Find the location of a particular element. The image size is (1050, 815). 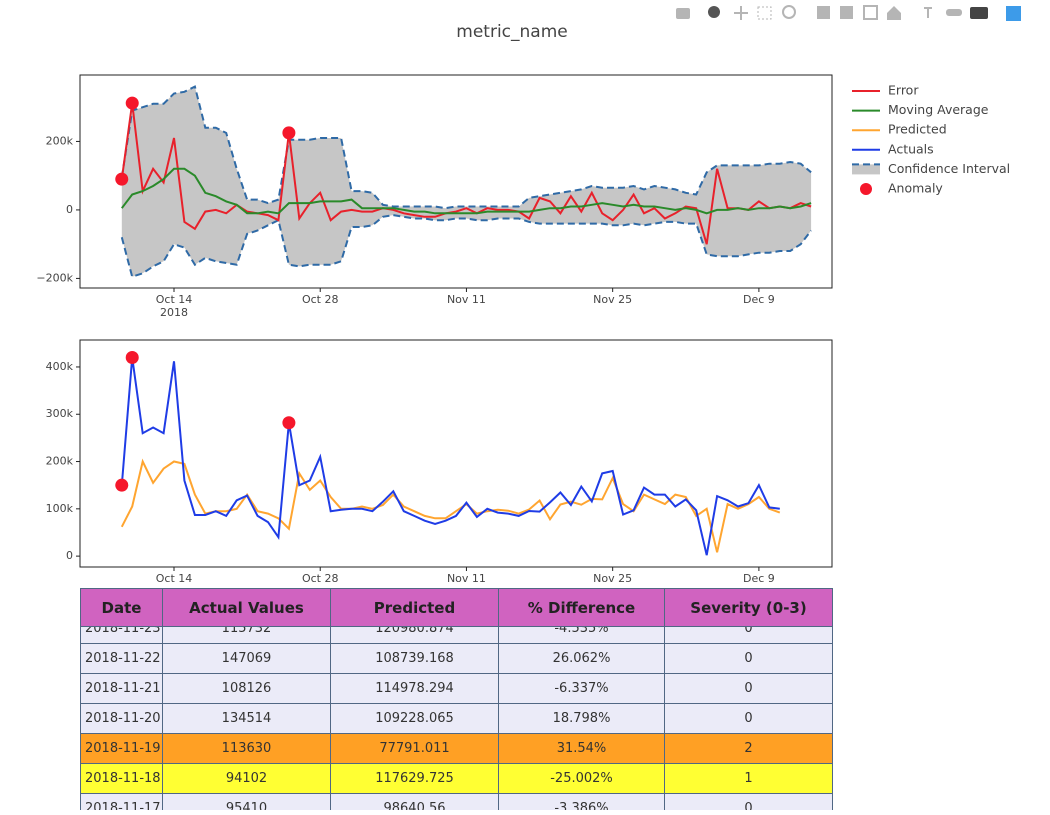

table-cell: 108739.168 is located at coordinates (414, 658).